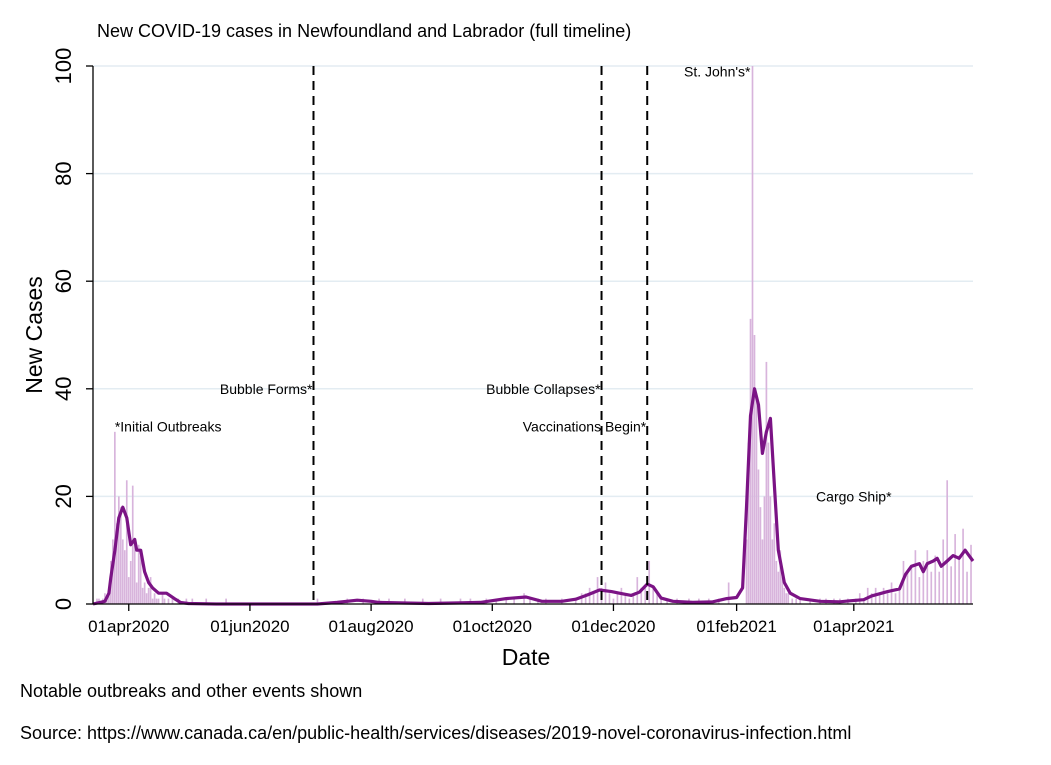 Image resolution: width=1051 pixels, height=765 pixels. I want to click on x-tick-label: 01dec2020, so click(613, 626).